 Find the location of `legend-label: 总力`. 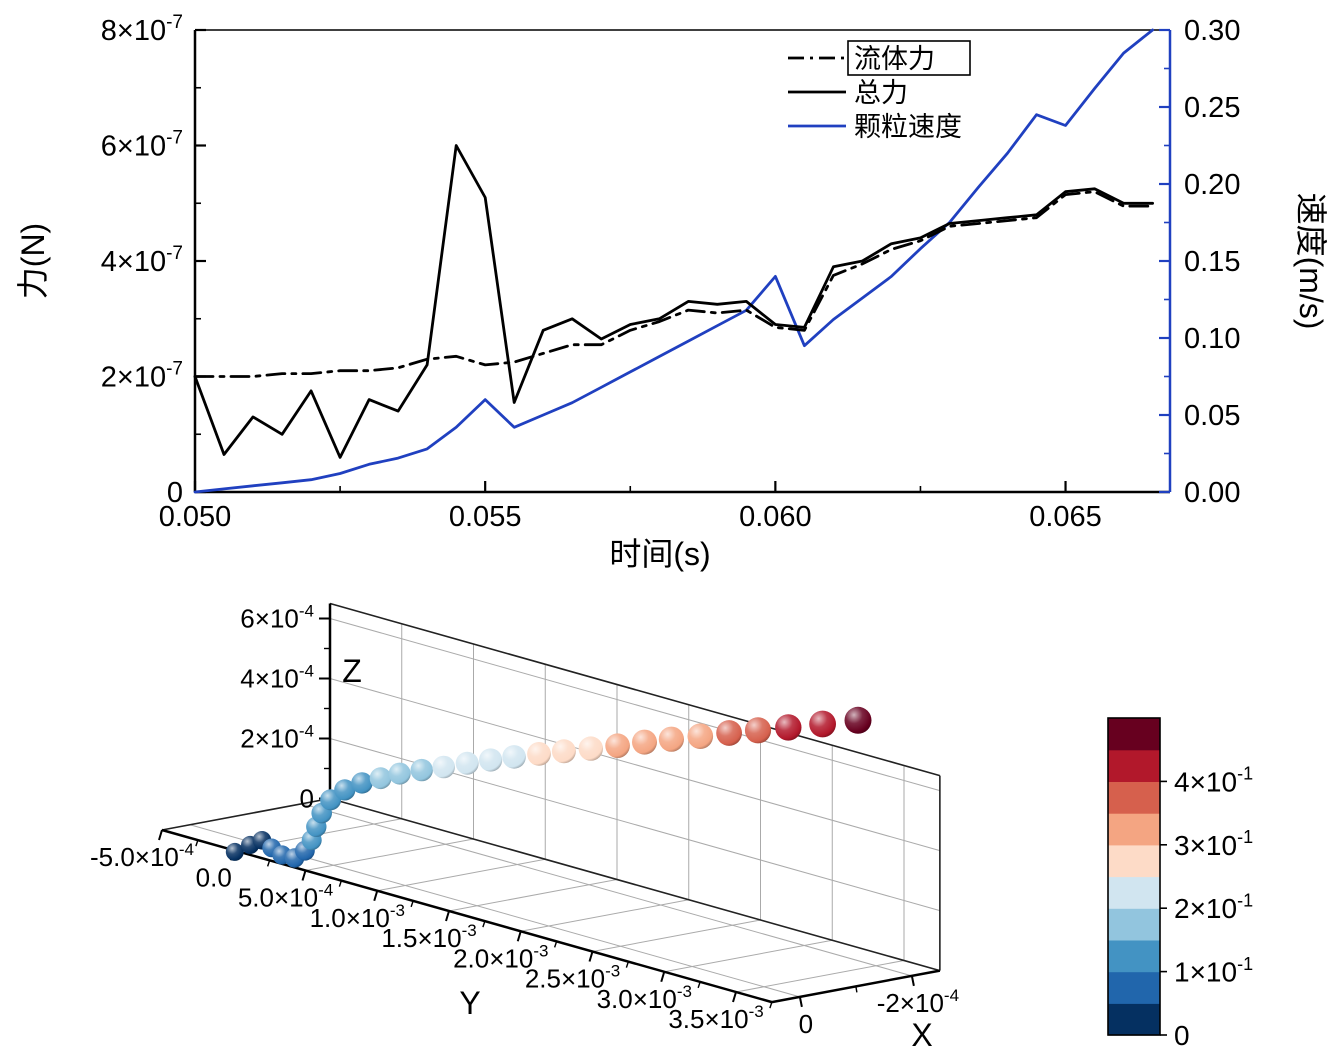

legend-label: 总力 is located at coordinates (881, 93).